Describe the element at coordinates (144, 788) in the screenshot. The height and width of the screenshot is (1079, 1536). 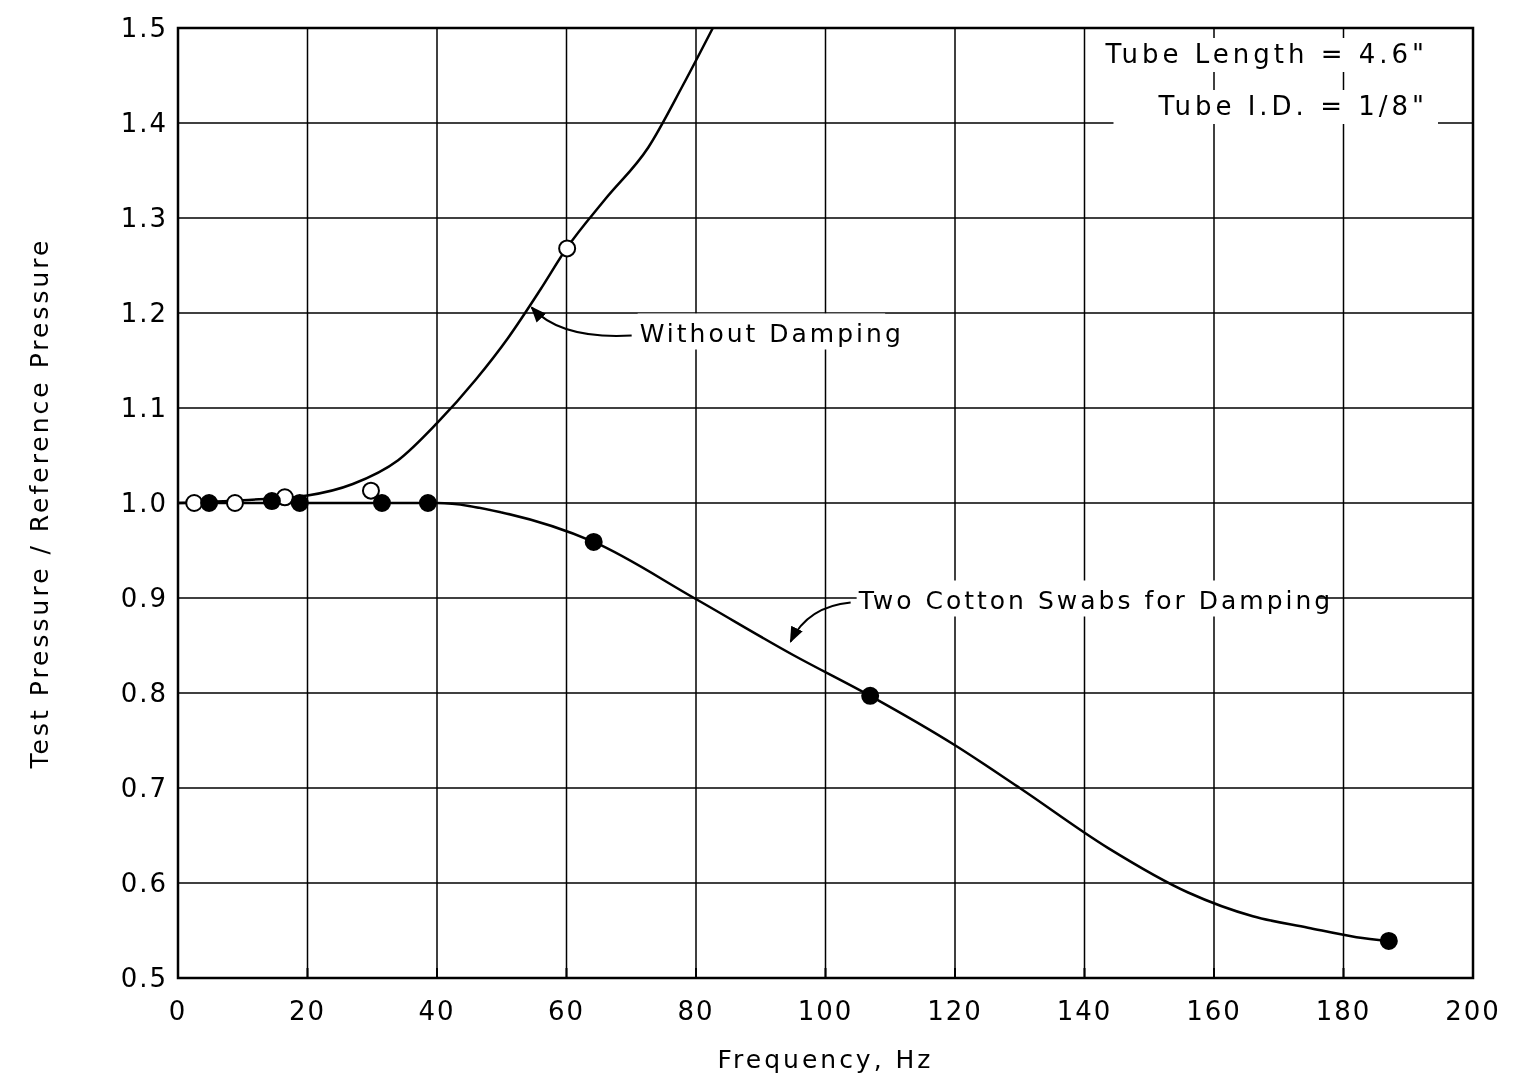
I see `y-tick-label: 0.7` at that location.